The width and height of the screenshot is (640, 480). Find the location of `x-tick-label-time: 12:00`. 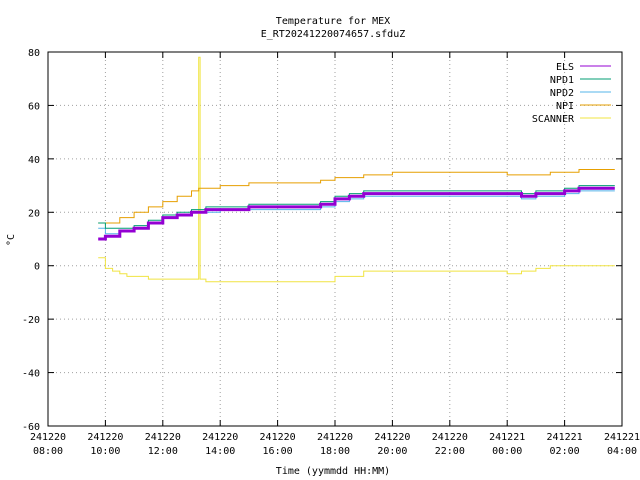

x-tick-label-time: 12:00 is located at coordinates (163, 451).